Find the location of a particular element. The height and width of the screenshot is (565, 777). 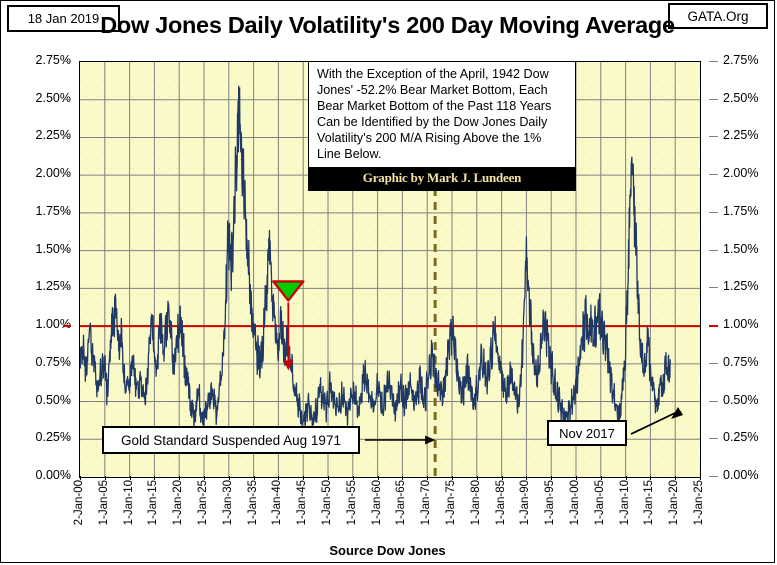

x-tick-label: 1-Jan-85 is located at coordinates (500, 503).